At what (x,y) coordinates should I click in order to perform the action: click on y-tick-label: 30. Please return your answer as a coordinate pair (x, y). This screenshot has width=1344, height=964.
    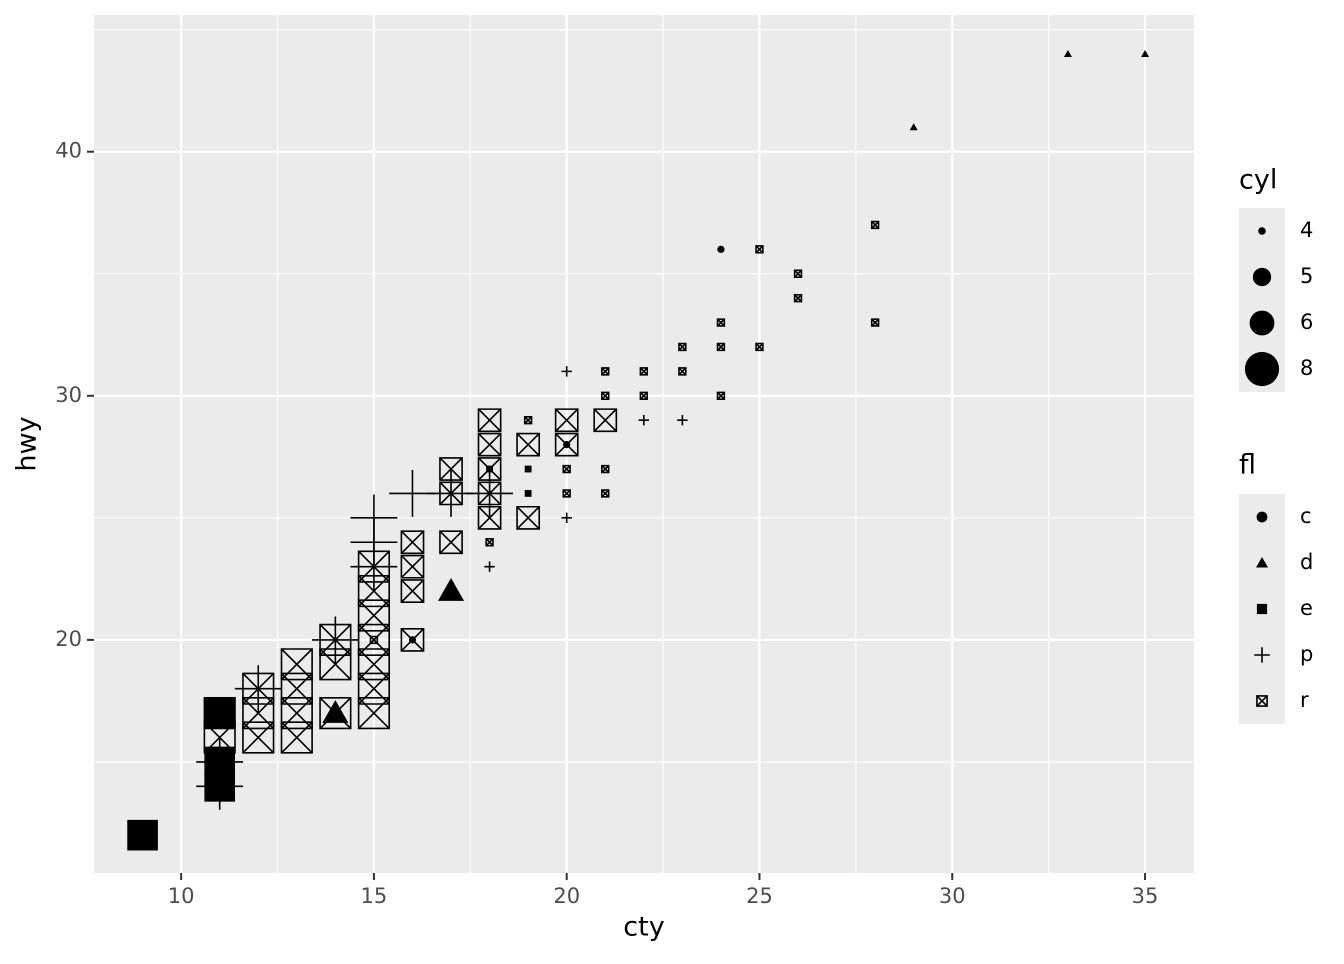
    Looking at the image, I should click on (68, 395).